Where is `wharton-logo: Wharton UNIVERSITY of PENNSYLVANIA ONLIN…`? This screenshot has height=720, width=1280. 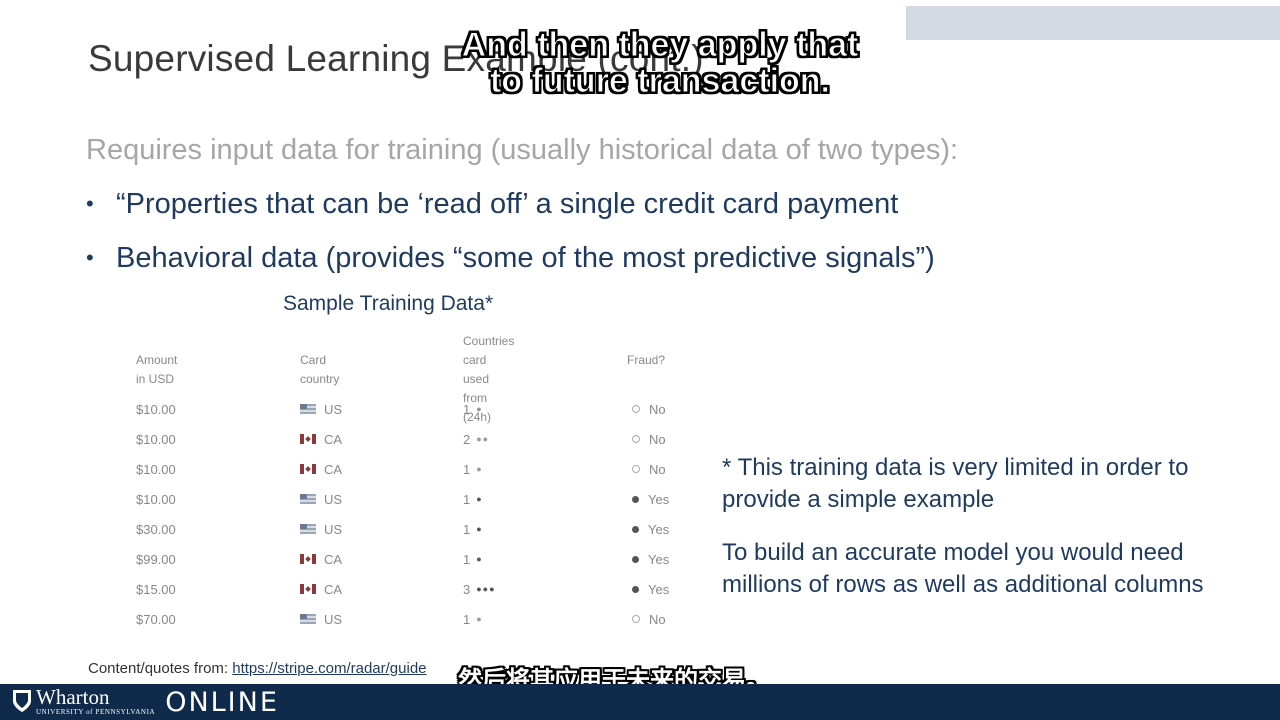 wharton-logo: Wharton UNIVERSITY of PENNSYLVANIA ONLIN… is located at coordinates (145, 703).